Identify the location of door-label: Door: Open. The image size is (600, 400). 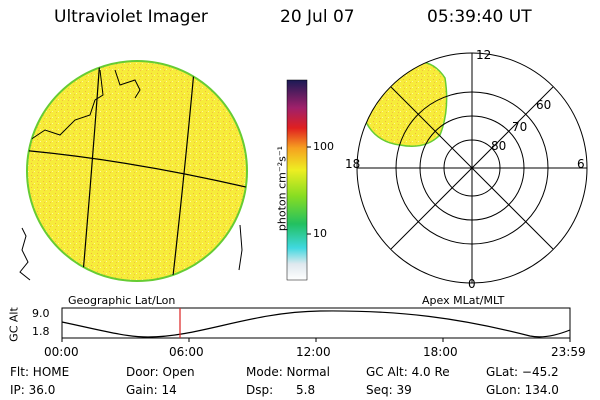
(160, 372).